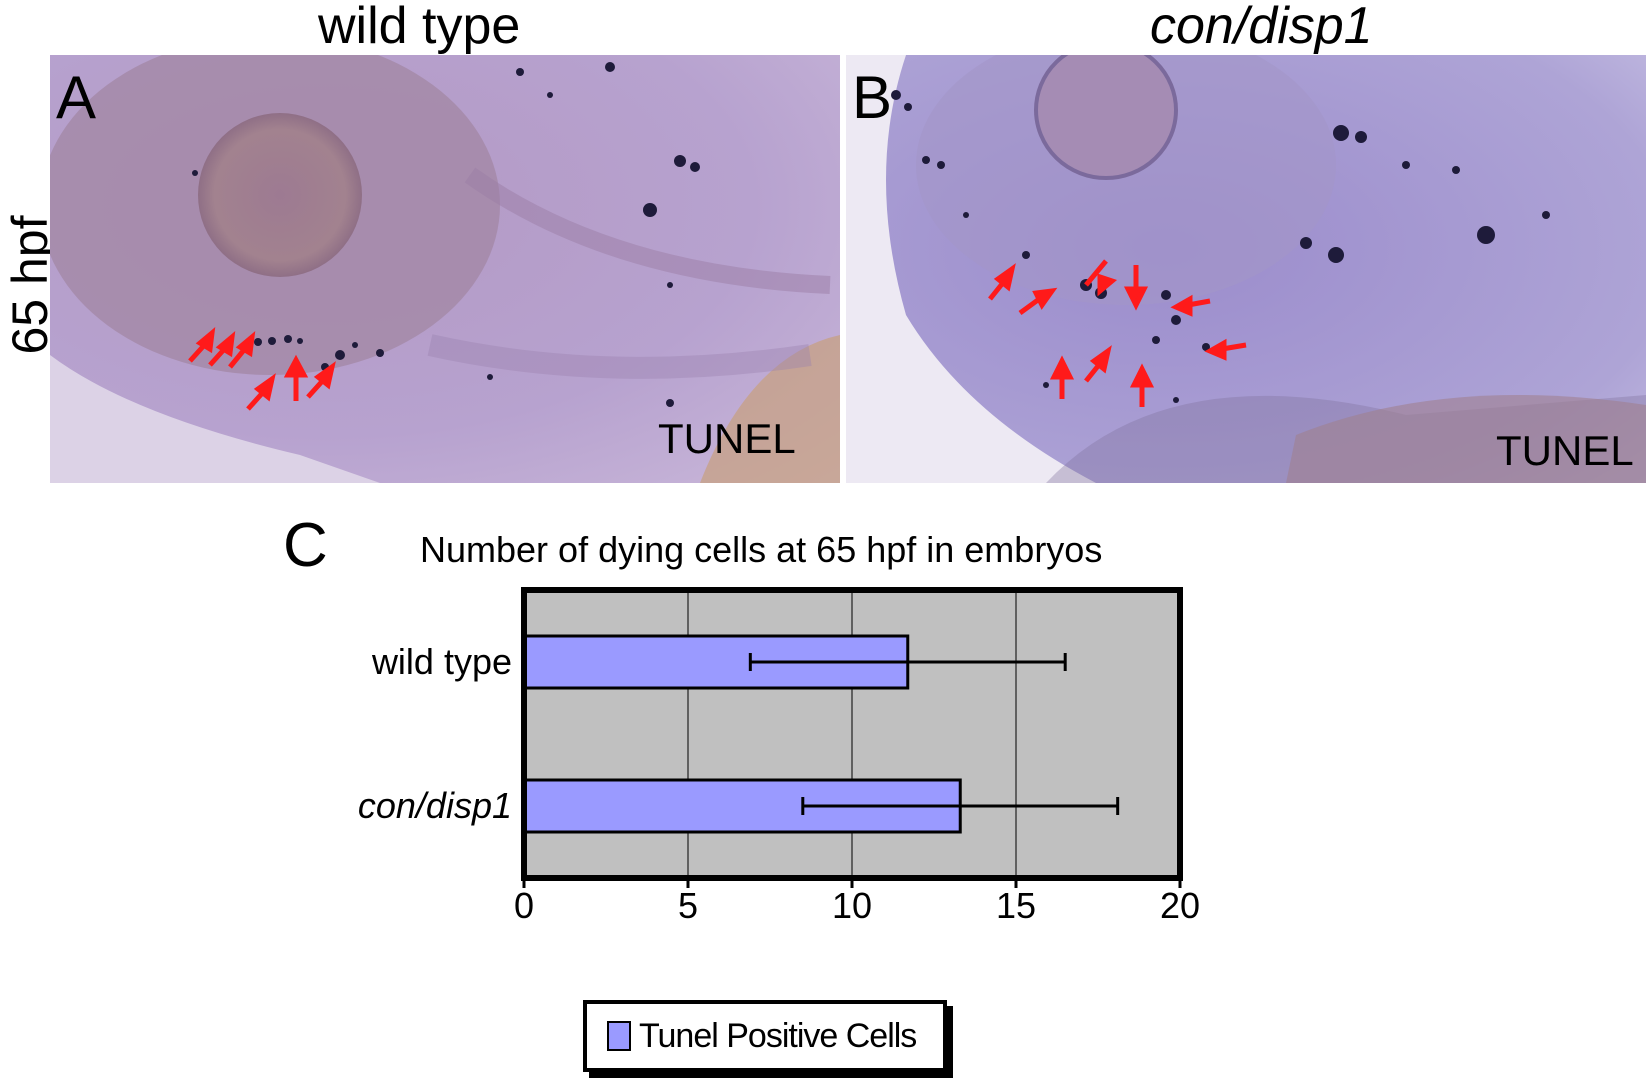 This screenshot has width=1646, height=1085. Describe the element at coordinates (76, 97) in the screenshot. I see `panel-a-letter: A` at that location.